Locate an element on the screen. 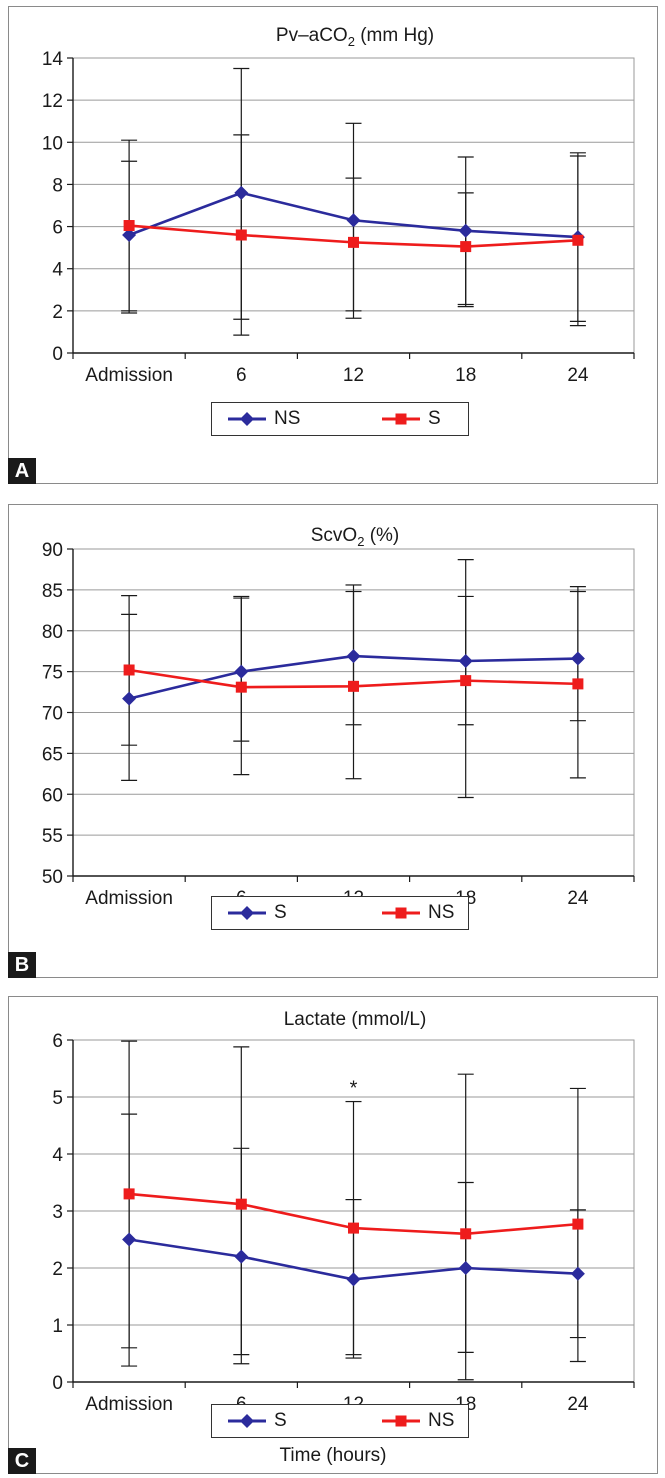  x-tick-label: 18 is located at coordinates (465, 375).